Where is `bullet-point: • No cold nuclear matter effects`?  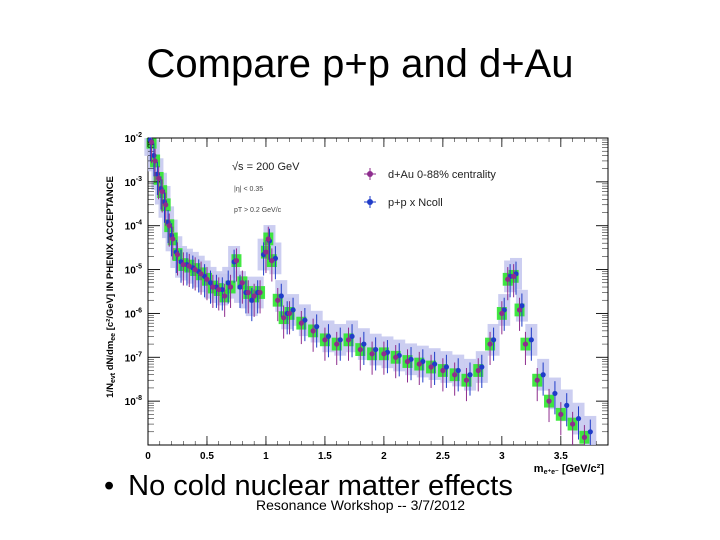
bullet-point: • No cold nuclear matter effects is located at coordinates (308, 486).